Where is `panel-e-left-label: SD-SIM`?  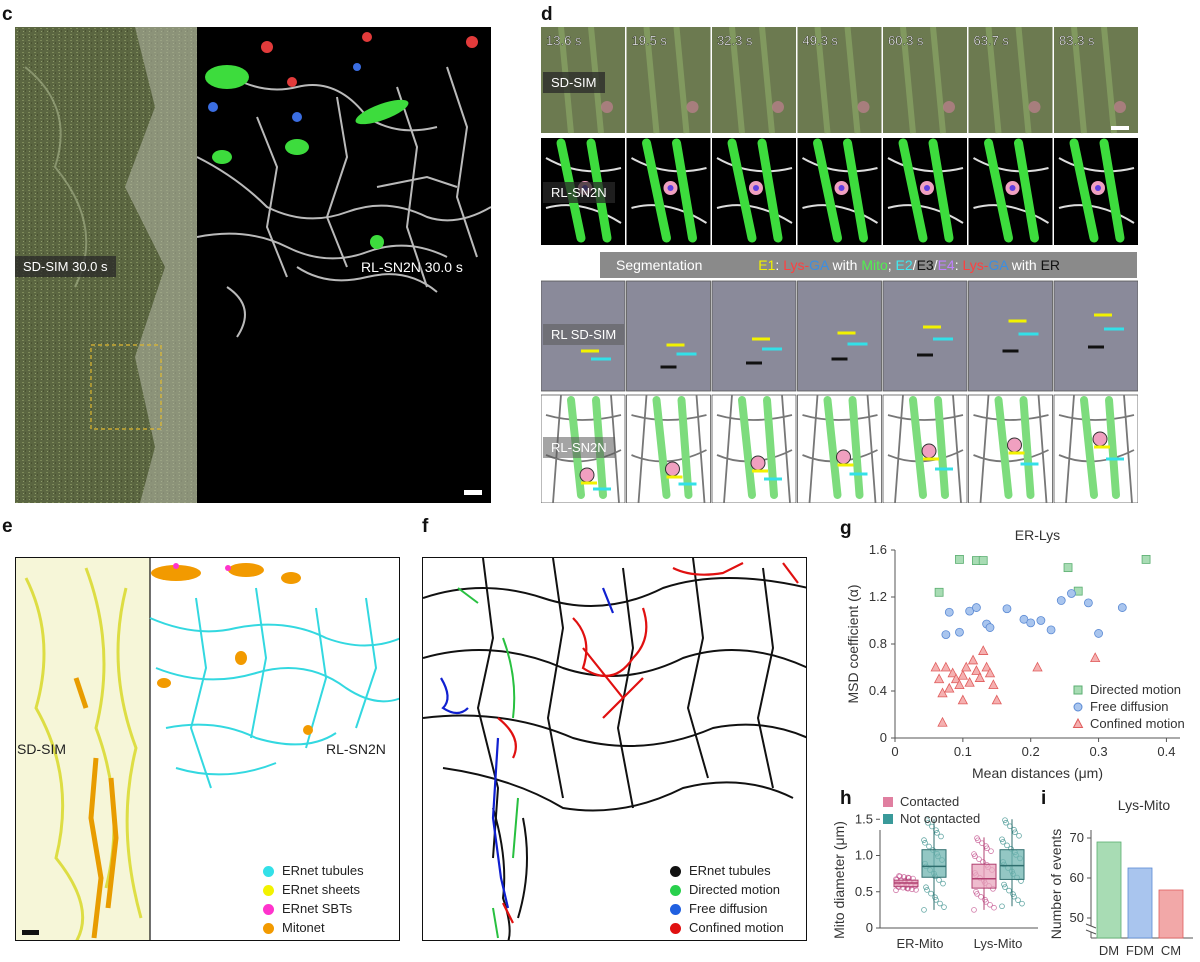 panel-e-left-label: SD-SIM is located at coordinates (41, 749).